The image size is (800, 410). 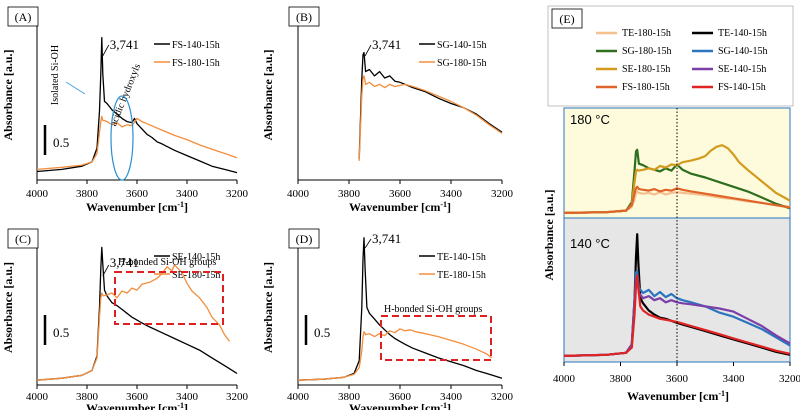 What do you see at coordinates (122, 138) in the screenshot?
I see `annotation-ellipse` at bounding box center [122, 138].